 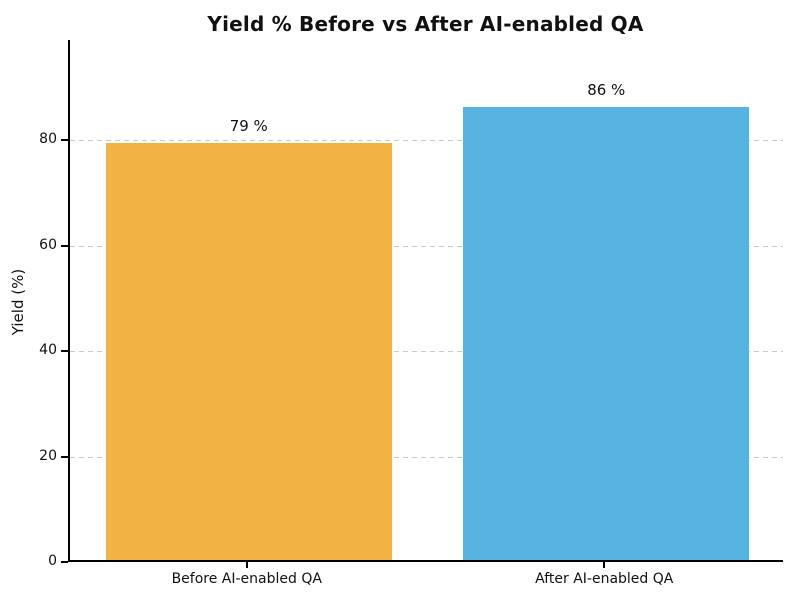 I want to click on y-tick-label-60: 60, so click(x=48, y=244).